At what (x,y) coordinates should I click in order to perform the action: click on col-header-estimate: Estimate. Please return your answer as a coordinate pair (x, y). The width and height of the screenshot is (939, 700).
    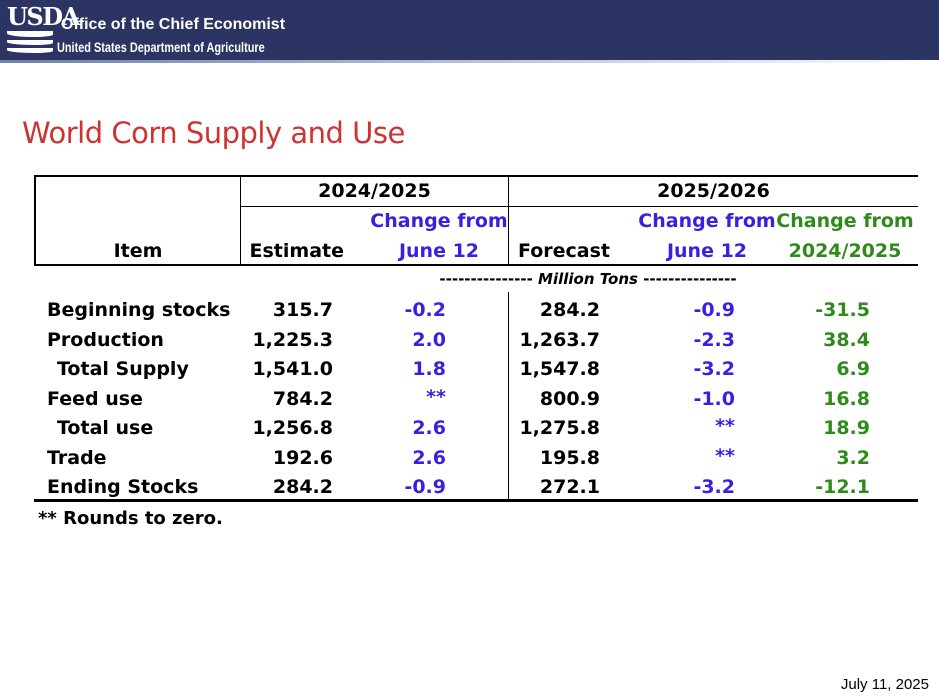
    Looking at the image, I should click on (296, 251).